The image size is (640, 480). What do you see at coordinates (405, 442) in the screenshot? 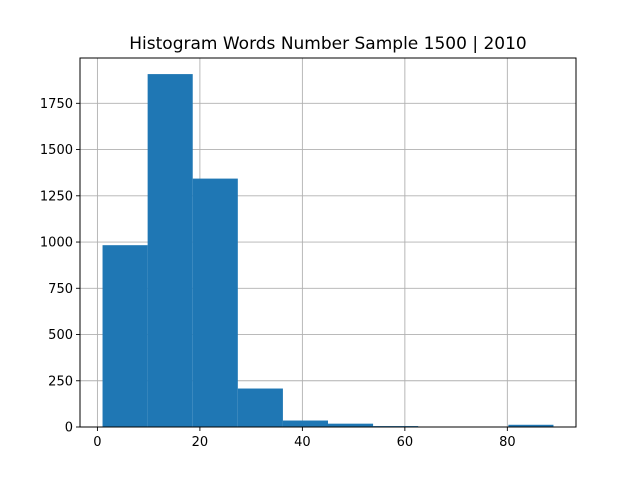
I see `x-tick-label-3: 60` at bounding box center [405, 442].